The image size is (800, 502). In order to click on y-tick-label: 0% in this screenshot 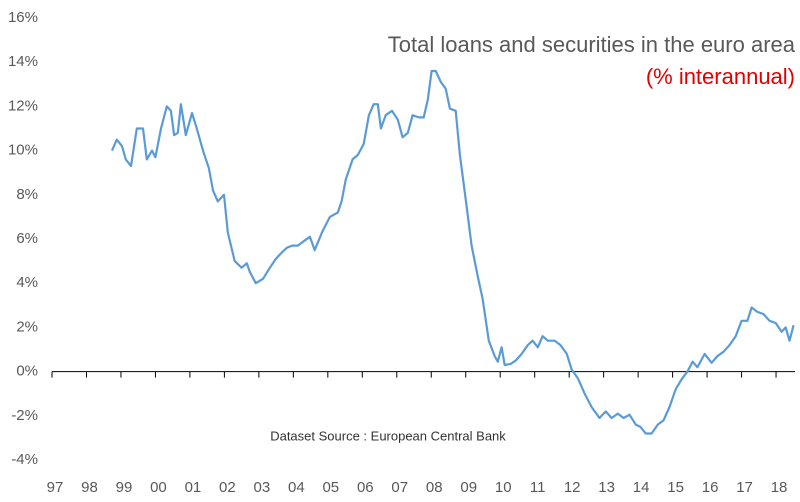, I will do `click(27, 371)`.